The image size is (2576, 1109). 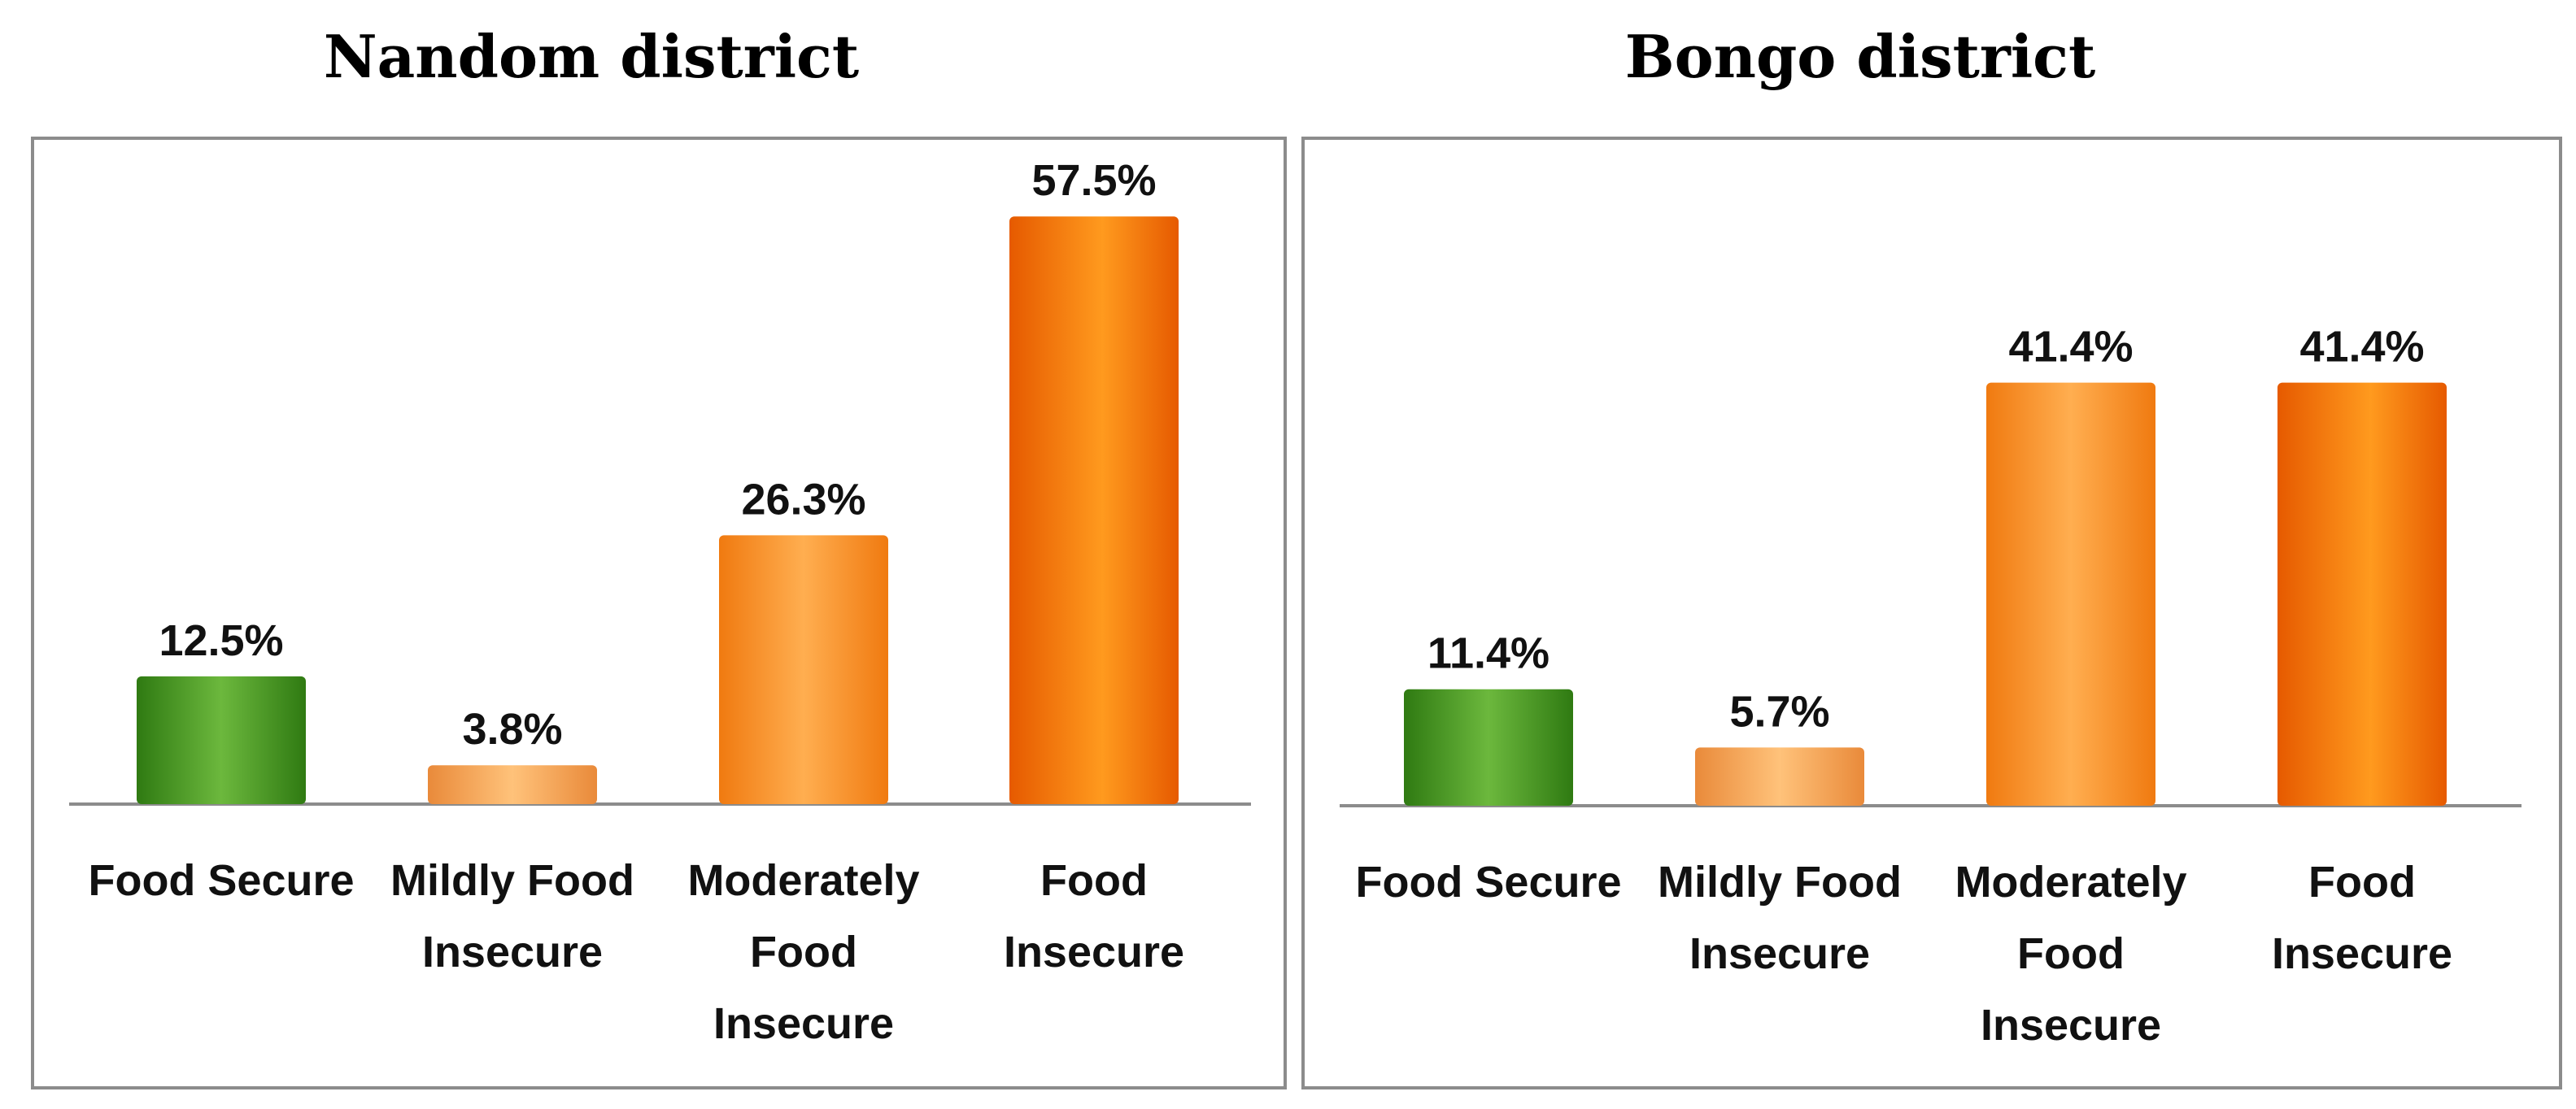 I want to click on nandom-category-line: Food Secure, so click(x=221, y=881).